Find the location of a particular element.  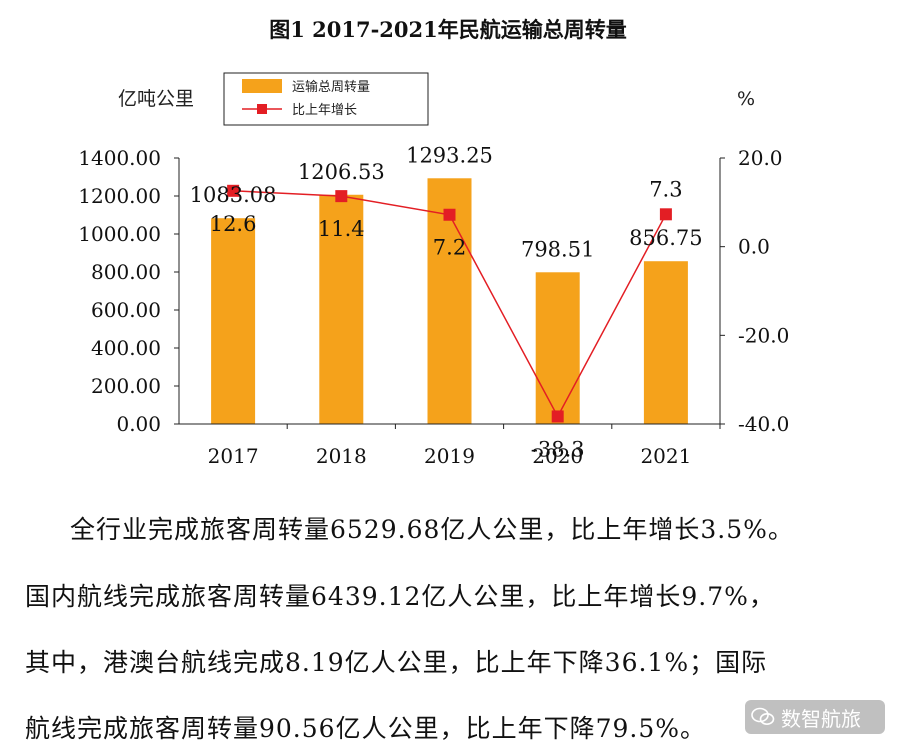

y-tick-label: 800.00 is located at coordinates (126, 272).